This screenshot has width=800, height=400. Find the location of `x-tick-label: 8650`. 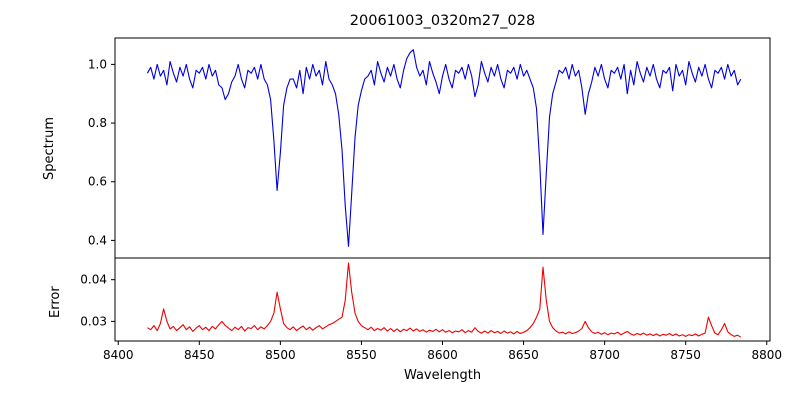

x-tick-label: 8650 is located at coordinates (523, 355).